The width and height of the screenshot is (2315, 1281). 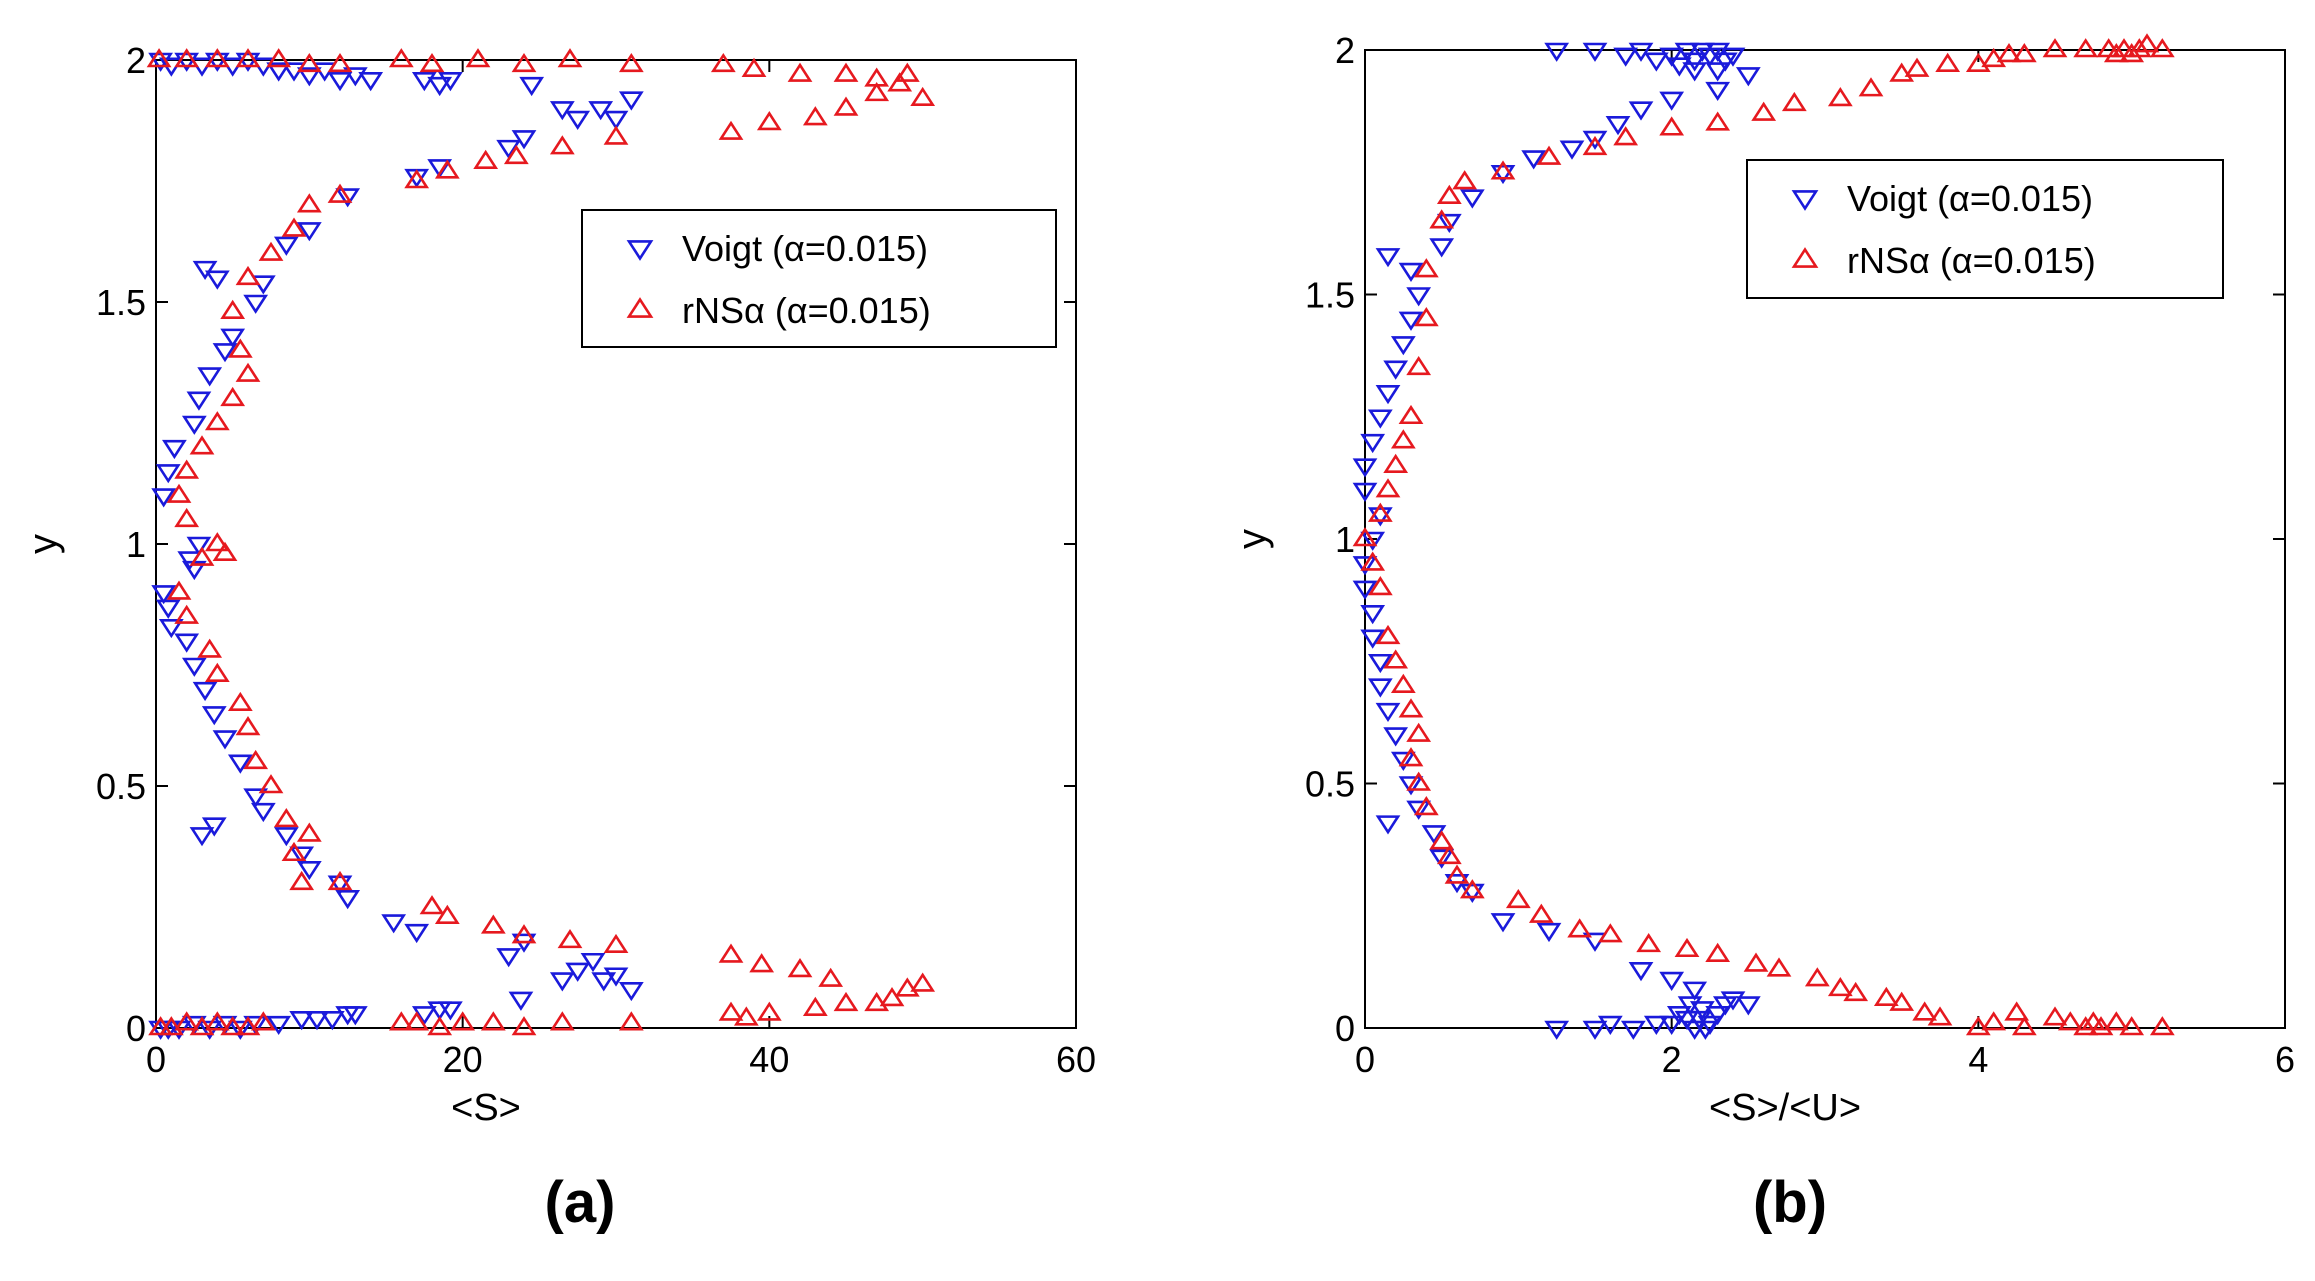 I want to click on x-tick-label: 0, so click(x=156, y=1059).